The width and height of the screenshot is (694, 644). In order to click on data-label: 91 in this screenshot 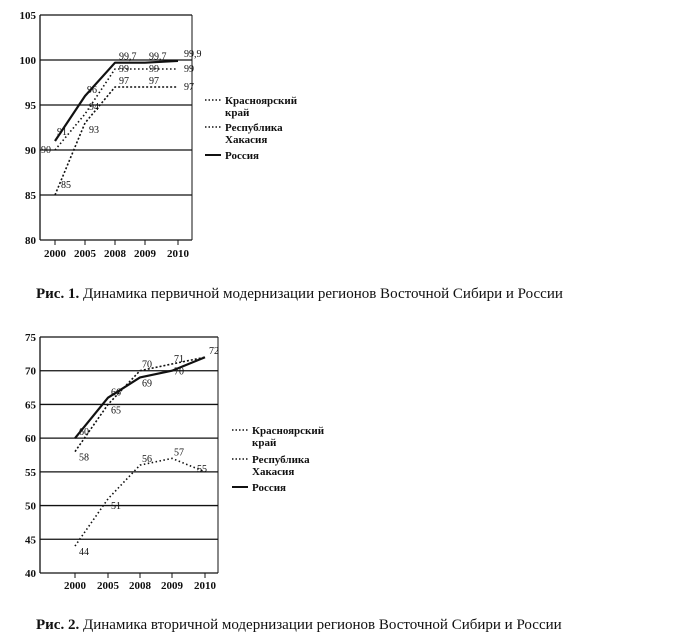, I will do `click(62, 132)`.